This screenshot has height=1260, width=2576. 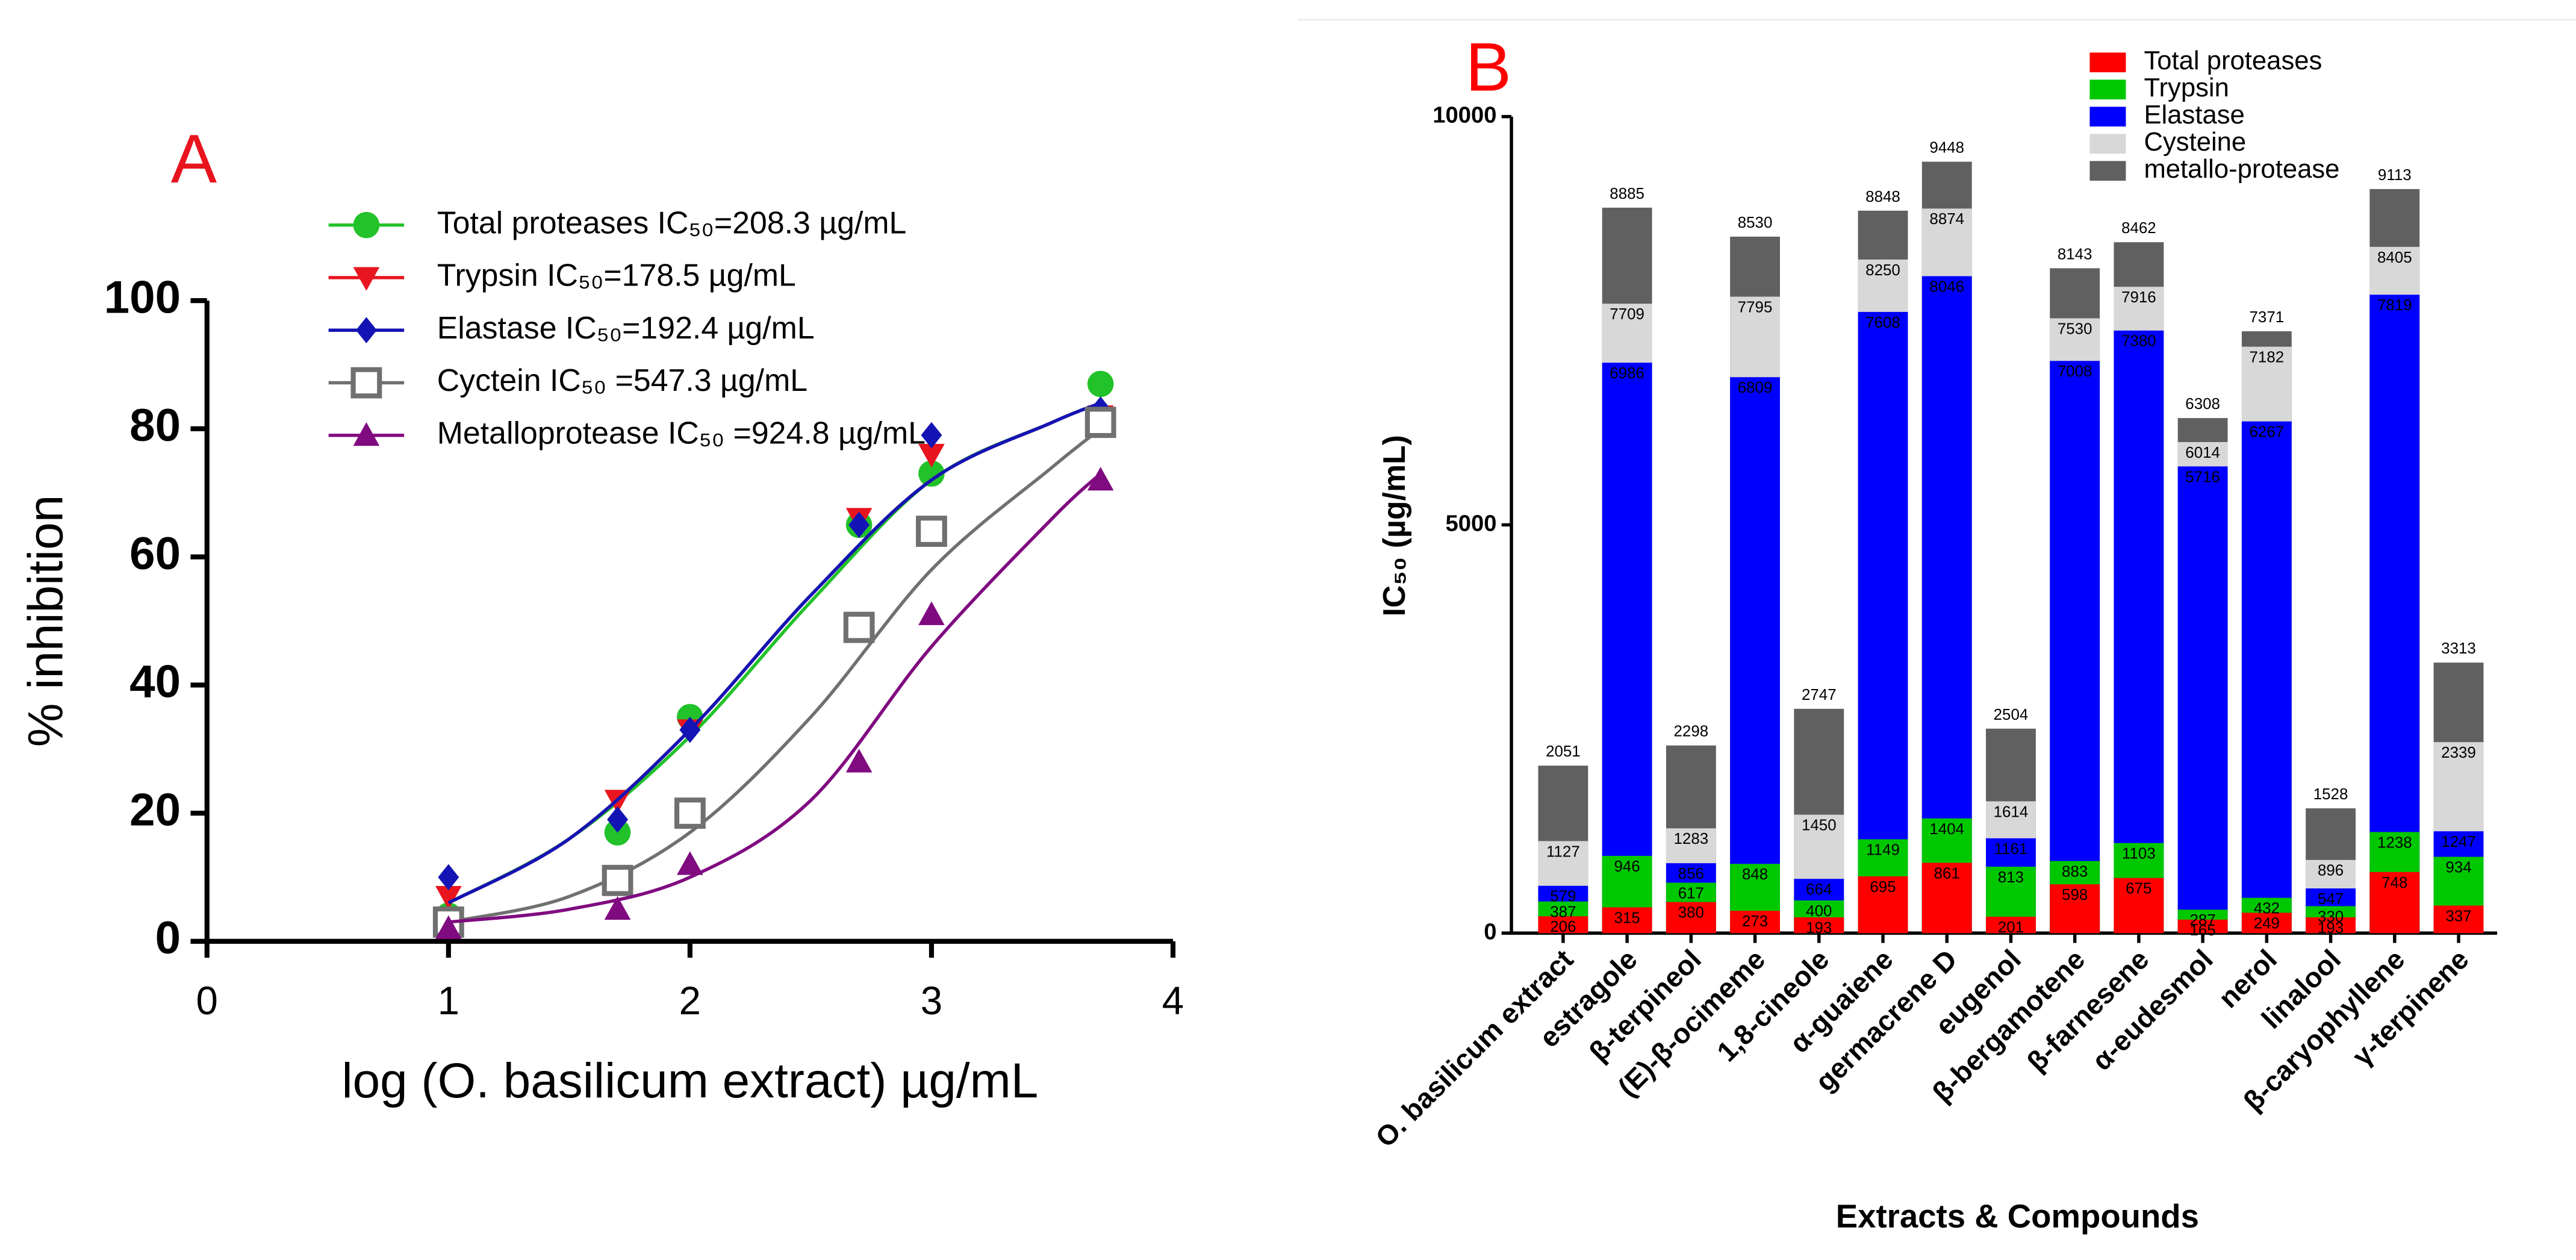 What do you see at coordinates (1820, 825) in the screenshot?
I see `value-label: 1450` at bounding box center [1820, 825].